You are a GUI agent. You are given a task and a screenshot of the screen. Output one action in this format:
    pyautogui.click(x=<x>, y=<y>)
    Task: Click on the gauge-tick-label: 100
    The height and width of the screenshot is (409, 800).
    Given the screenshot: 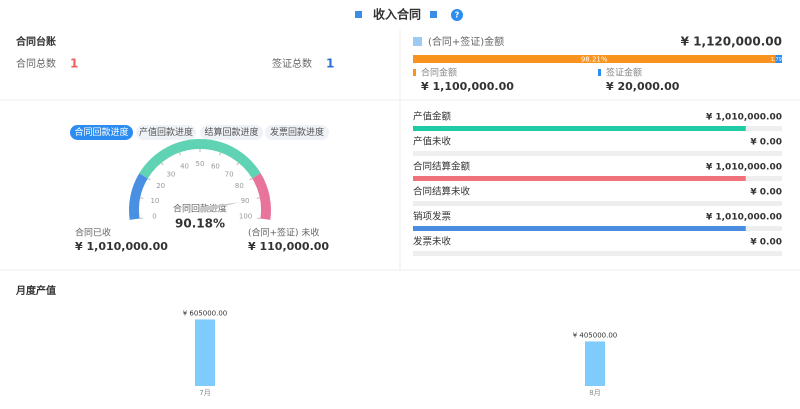 What is the action you would take?
    pyautogui.click(x=245, y=216)
    